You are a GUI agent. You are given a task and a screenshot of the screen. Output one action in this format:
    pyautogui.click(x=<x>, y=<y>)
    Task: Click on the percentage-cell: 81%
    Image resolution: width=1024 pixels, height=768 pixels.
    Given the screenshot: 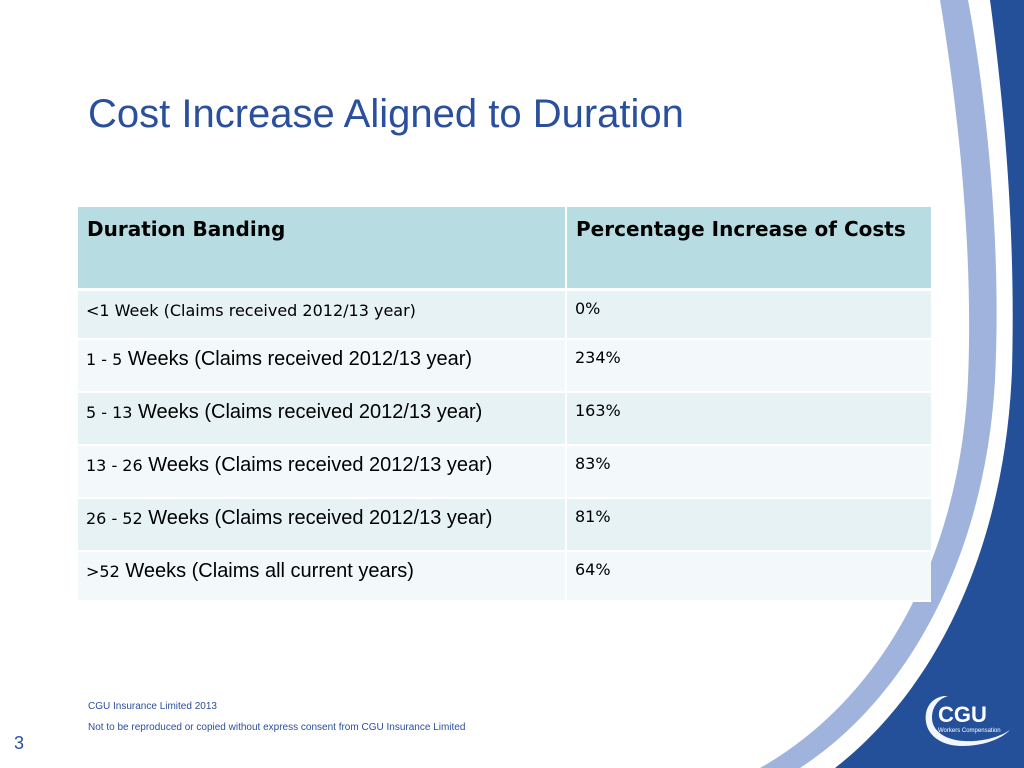 What is the action you would take?
    pyautogui.click(x=748, y=524)
    